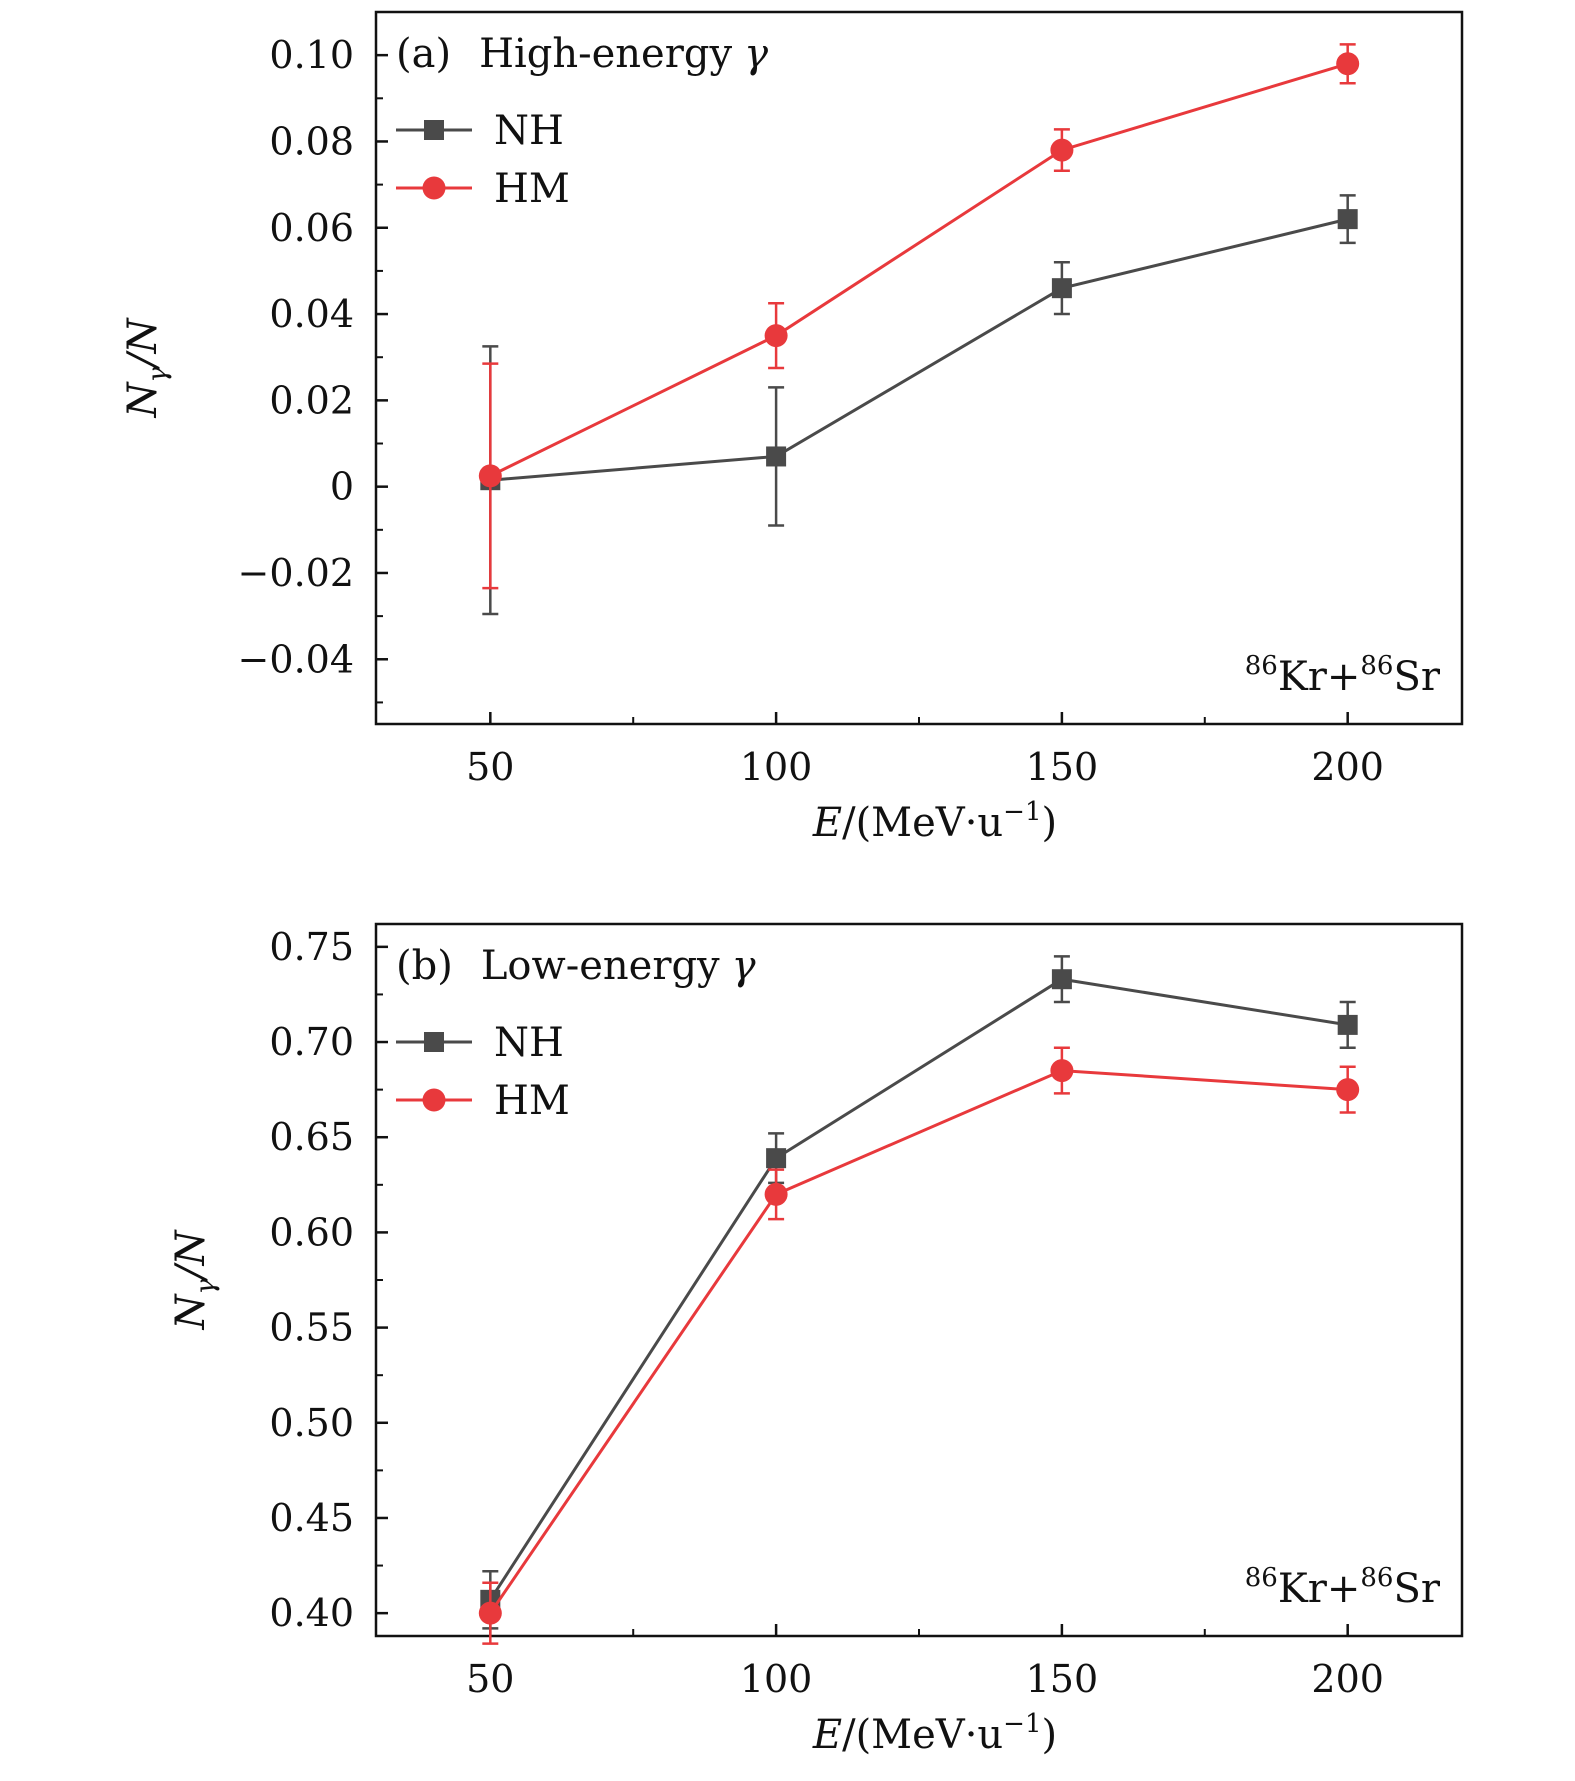 The width and height of the screenshot is (1575, 1781). Describe the element at coordinates (311, 228) in the screenshot. I see `y-tick-label: 0.06` at that location.